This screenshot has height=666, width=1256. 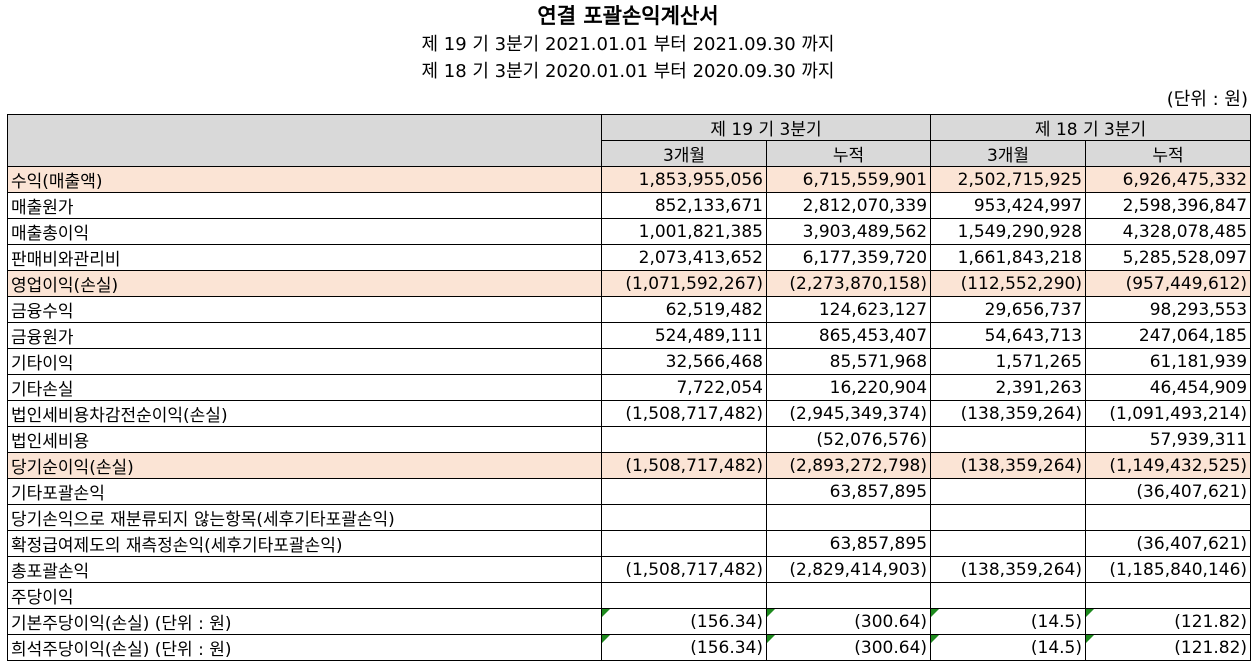 I want to click on value-cell: 524,489,111, so click(x=684, y=335).